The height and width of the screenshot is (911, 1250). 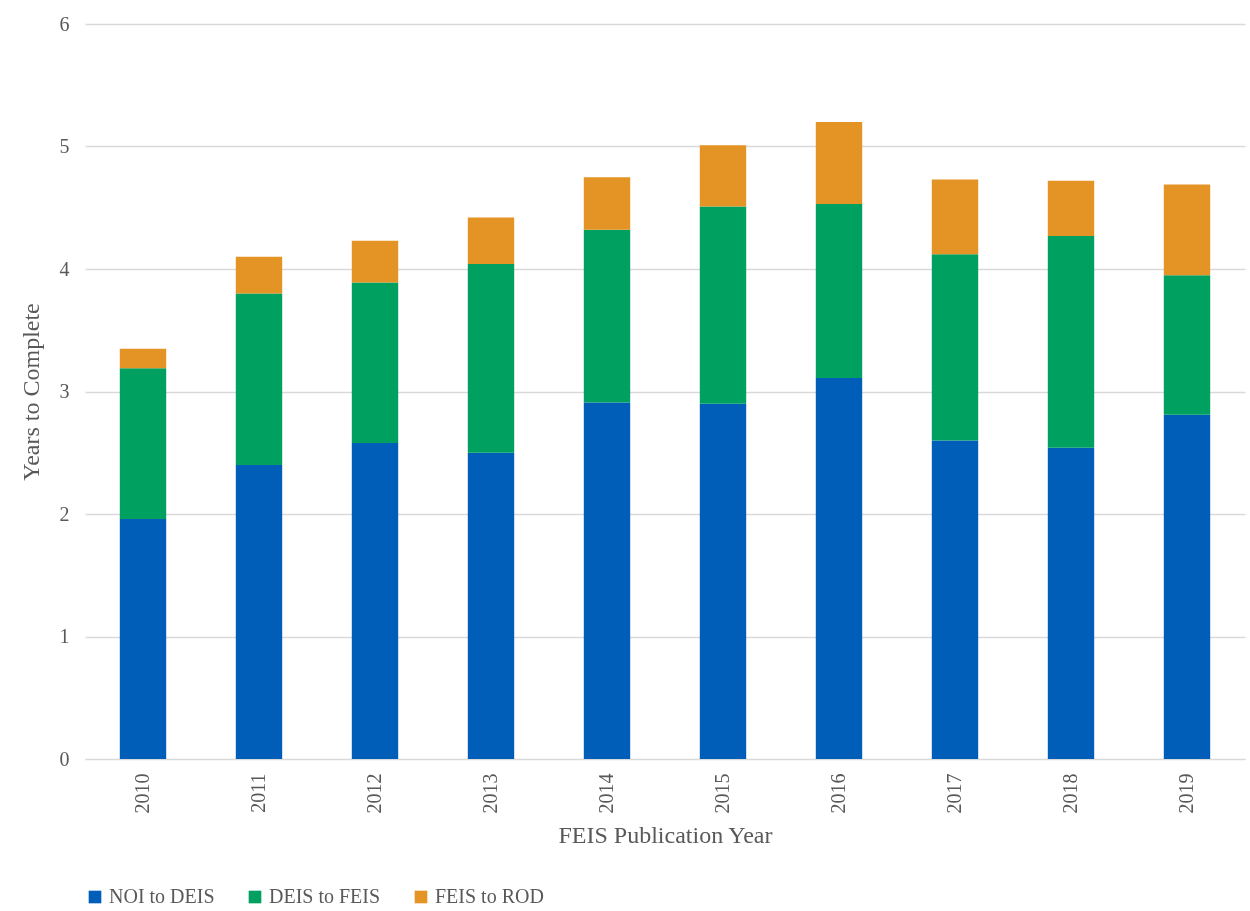 What do you see at coordinates (64, 268) in the screenshot?
I see `y-tick-label: 4` at bounding box center [64, 268].